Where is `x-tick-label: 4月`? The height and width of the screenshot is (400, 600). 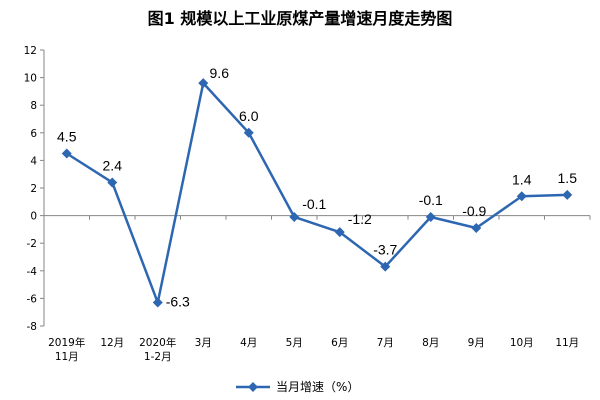 x-tick-label: 4月 is located at coordinates (248, 343).